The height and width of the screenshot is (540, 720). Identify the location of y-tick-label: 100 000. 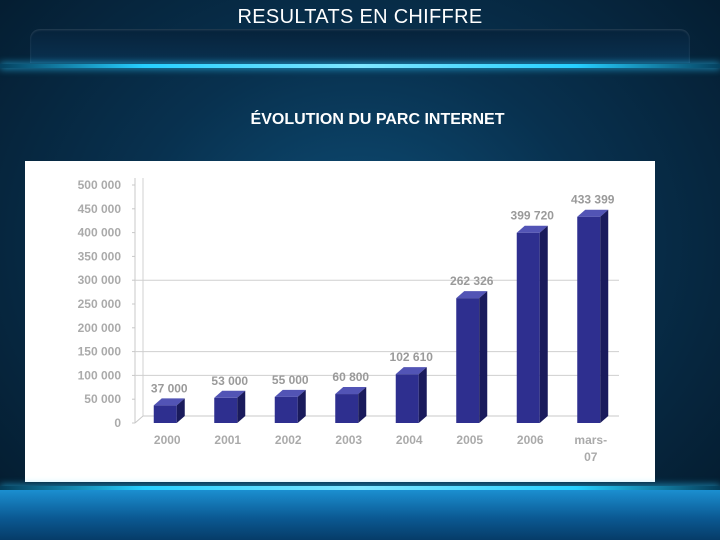
(100, 375).